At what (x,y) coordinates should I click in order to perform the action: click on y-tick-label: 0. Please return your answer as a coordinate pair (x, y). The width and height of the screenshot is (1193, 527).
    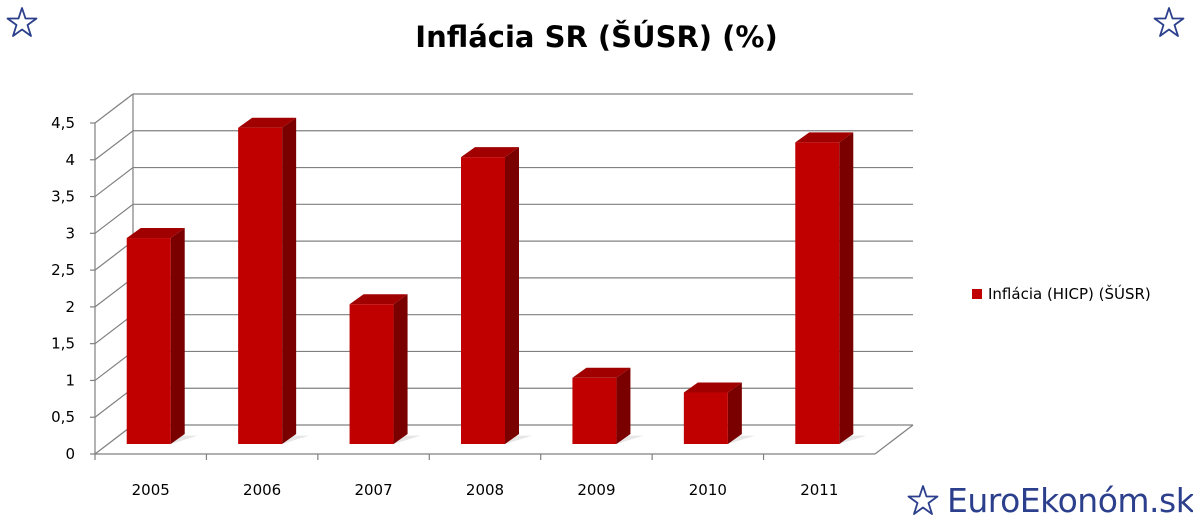
    Looking at the image, I should click on (70, 454).